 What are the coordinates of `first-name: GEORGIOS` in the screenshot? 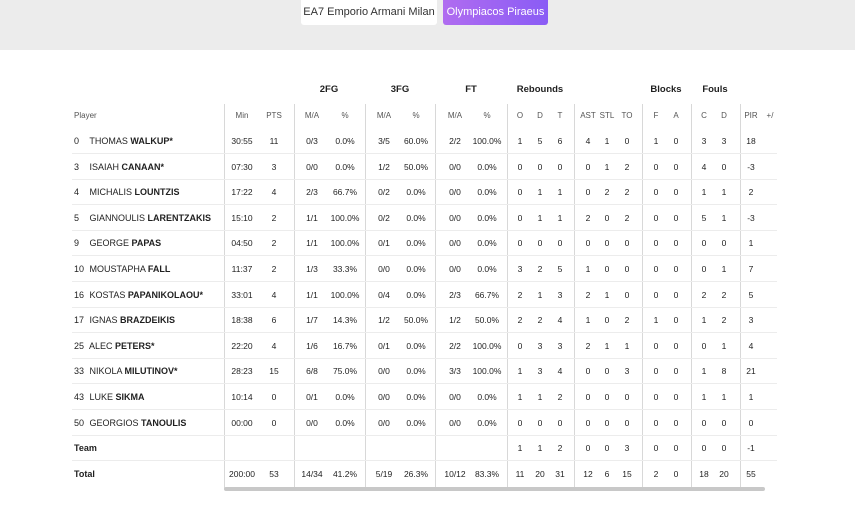 It's located at (114, 423).